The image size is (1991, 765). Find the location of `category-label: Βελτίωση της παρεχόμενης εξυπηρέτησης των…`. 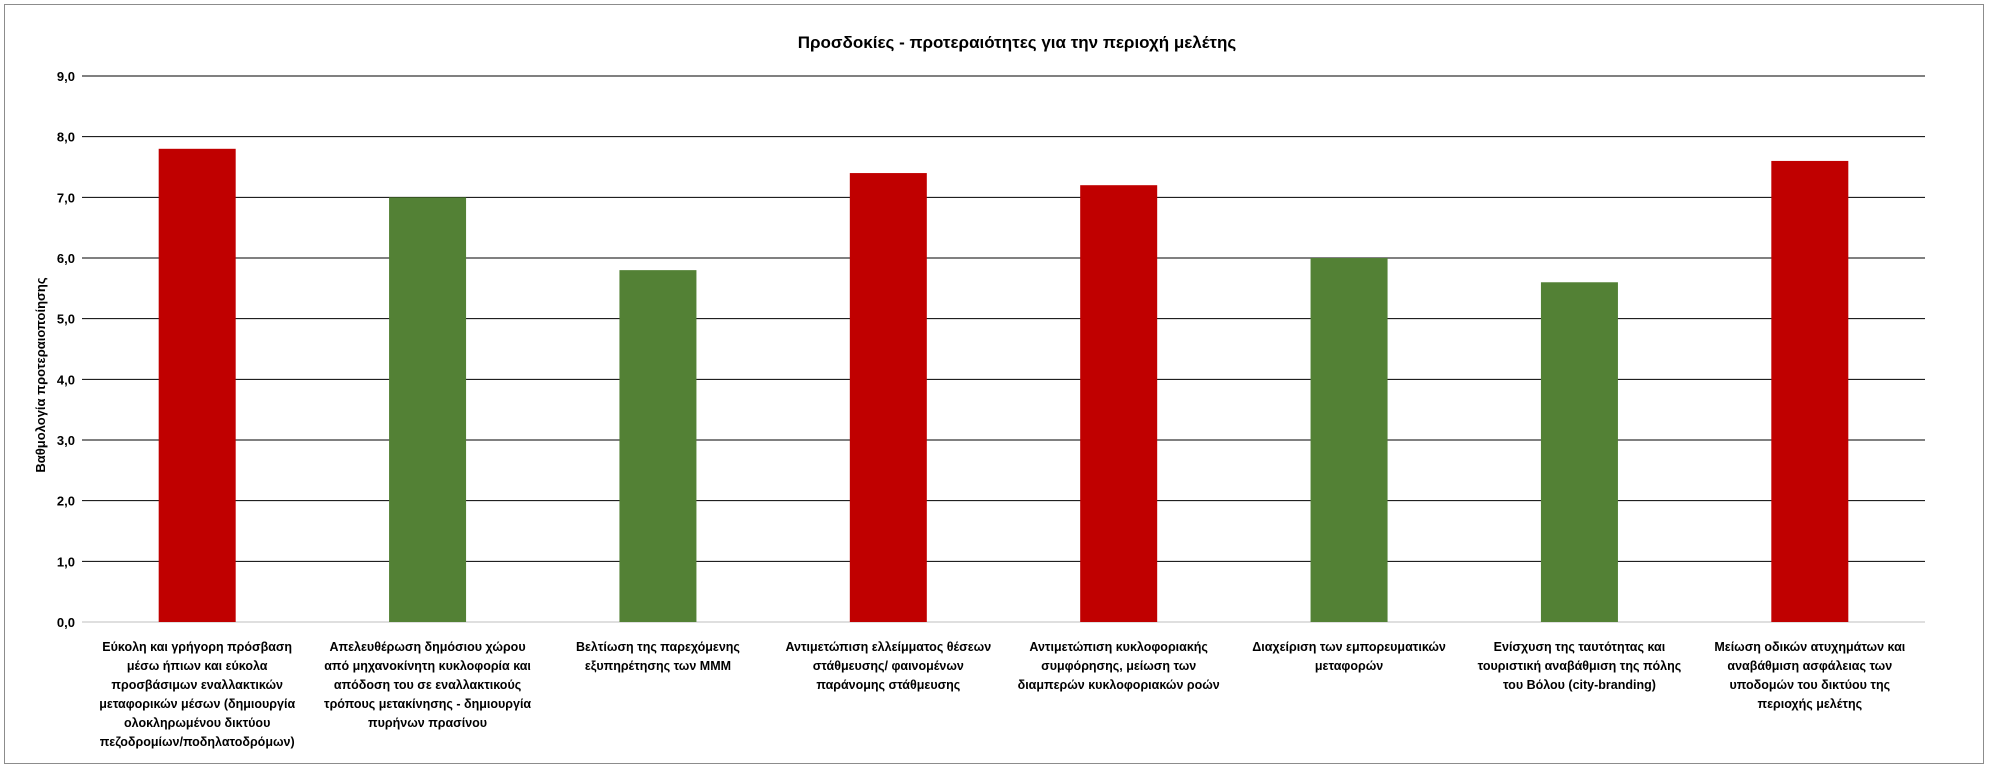

category-label: Βελτίωση της παρεχόμενης εξυπηρέτησης των… is located at coordinates (658, 656).